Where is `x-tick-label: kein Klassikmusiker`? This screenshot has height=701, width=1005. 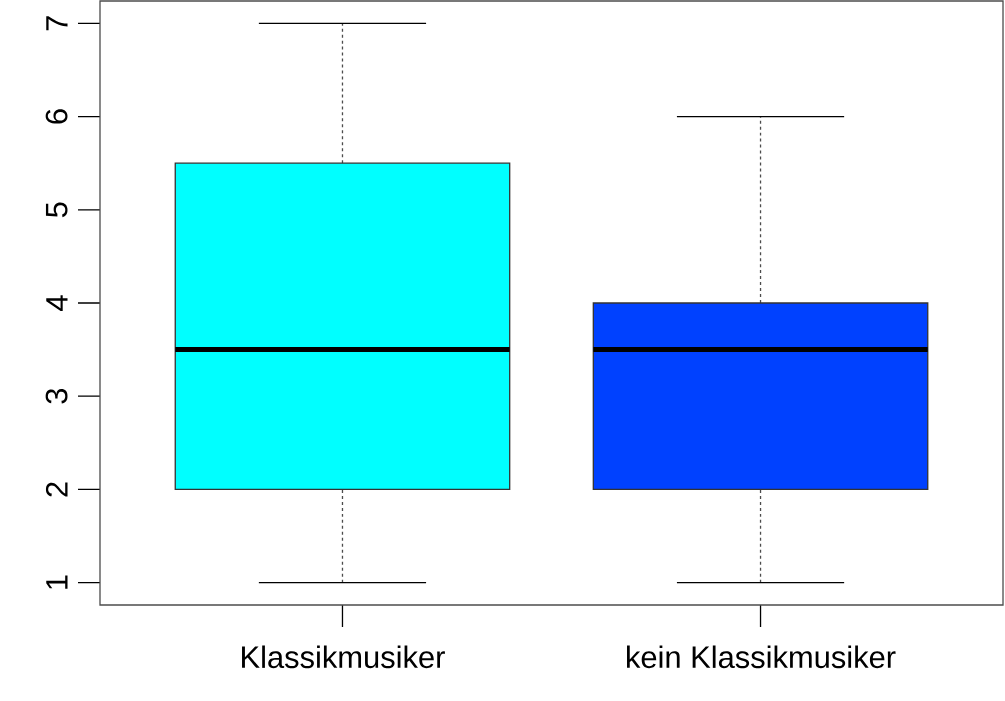
x-tick-label: kein Klassikmusiker is located at coordinates (761, 657).